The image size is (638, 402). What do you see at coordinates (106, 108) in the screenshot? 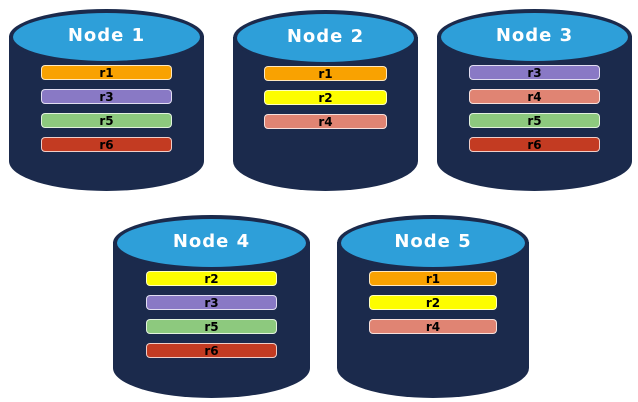
I see `replica-bars-container: r1 r3 r5 r6` at bounding box center [106, 108].